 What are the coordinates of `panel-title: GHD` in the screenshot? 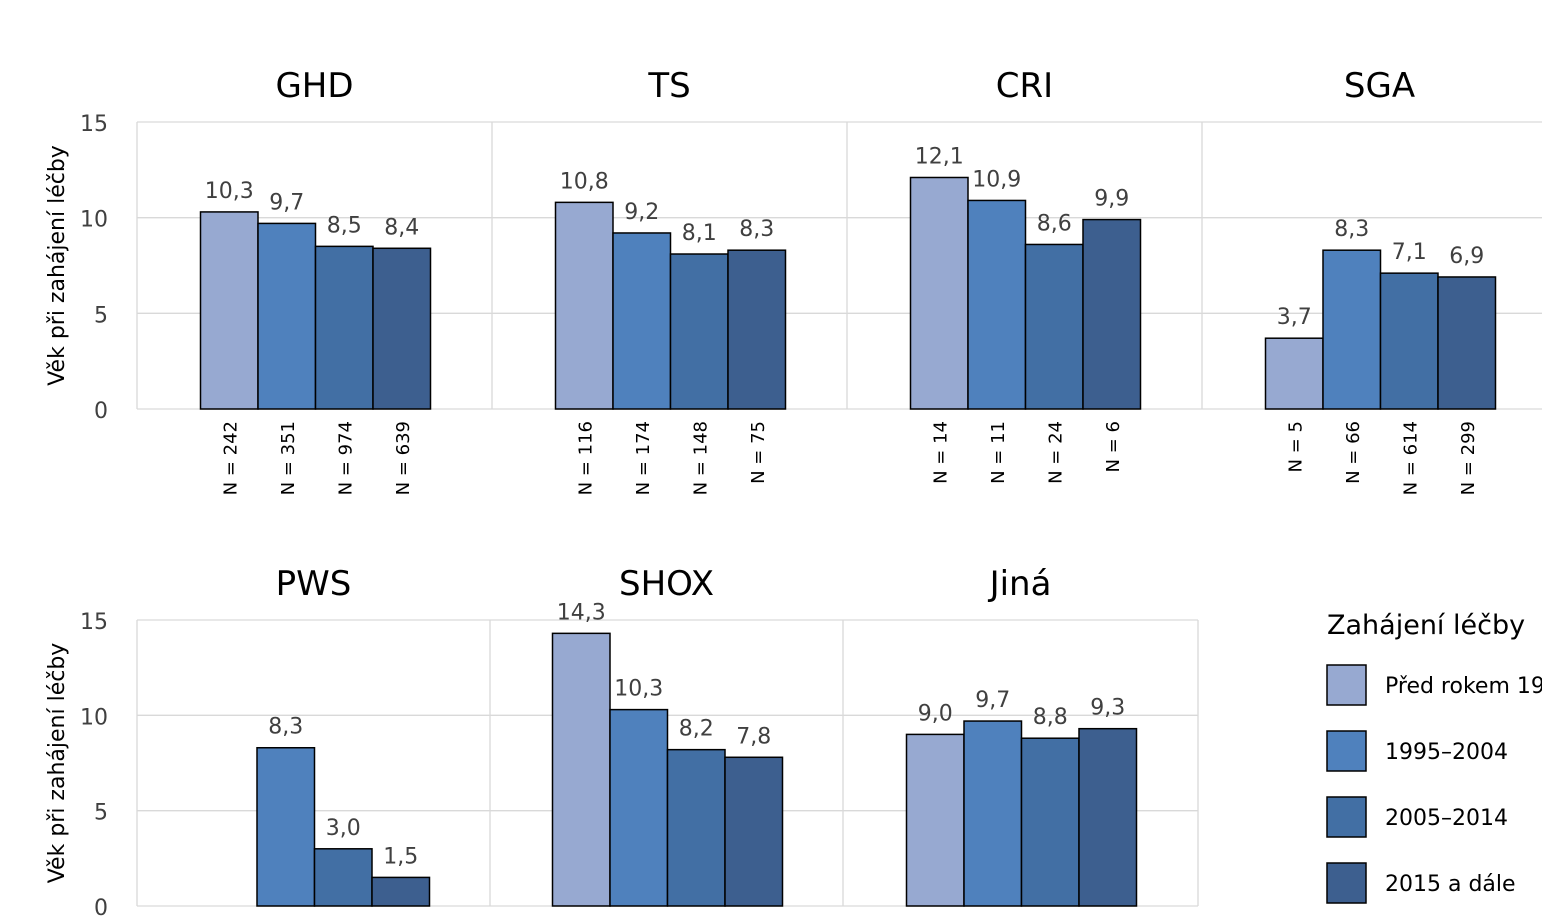 It's located at (314, 86).